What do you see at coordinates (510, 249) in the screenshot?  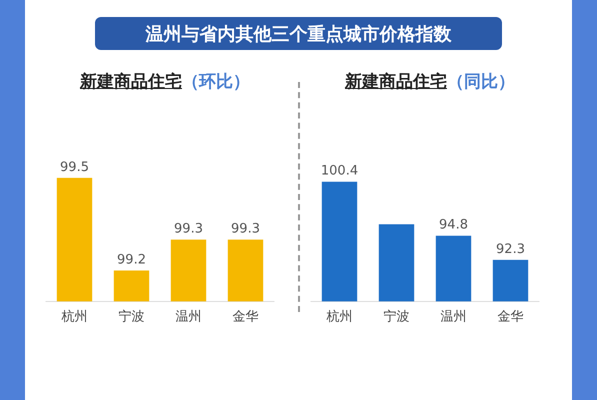 I see `data-label: 92.3` at bounding box center [510, 249].